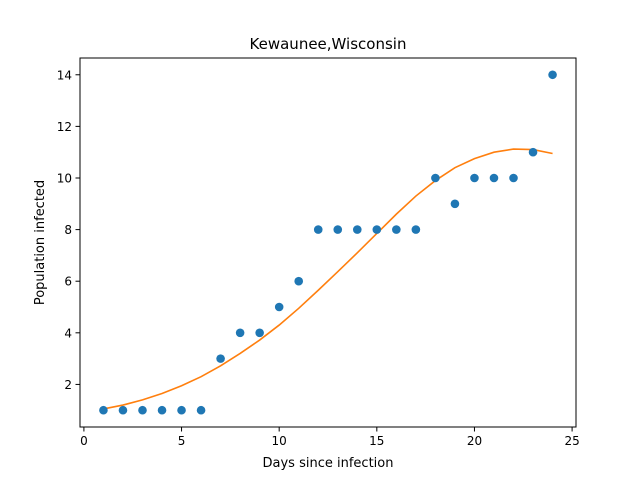 The image size is (640, 480). Describe the element at coordinates (328, 44) in the screenshot. I see `chart-title: Kewaunee,Wisconsin` at that location.